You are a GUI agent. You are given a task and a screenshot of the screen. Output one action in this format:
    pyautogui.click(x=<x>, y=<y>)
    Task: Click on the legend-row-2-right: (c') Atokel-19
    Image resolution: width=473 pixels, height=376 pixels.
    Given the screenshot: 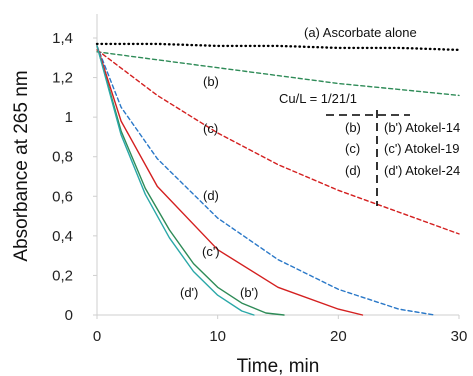 What is the action you would take?
    pyautogui.click(x=421, y=148)
    